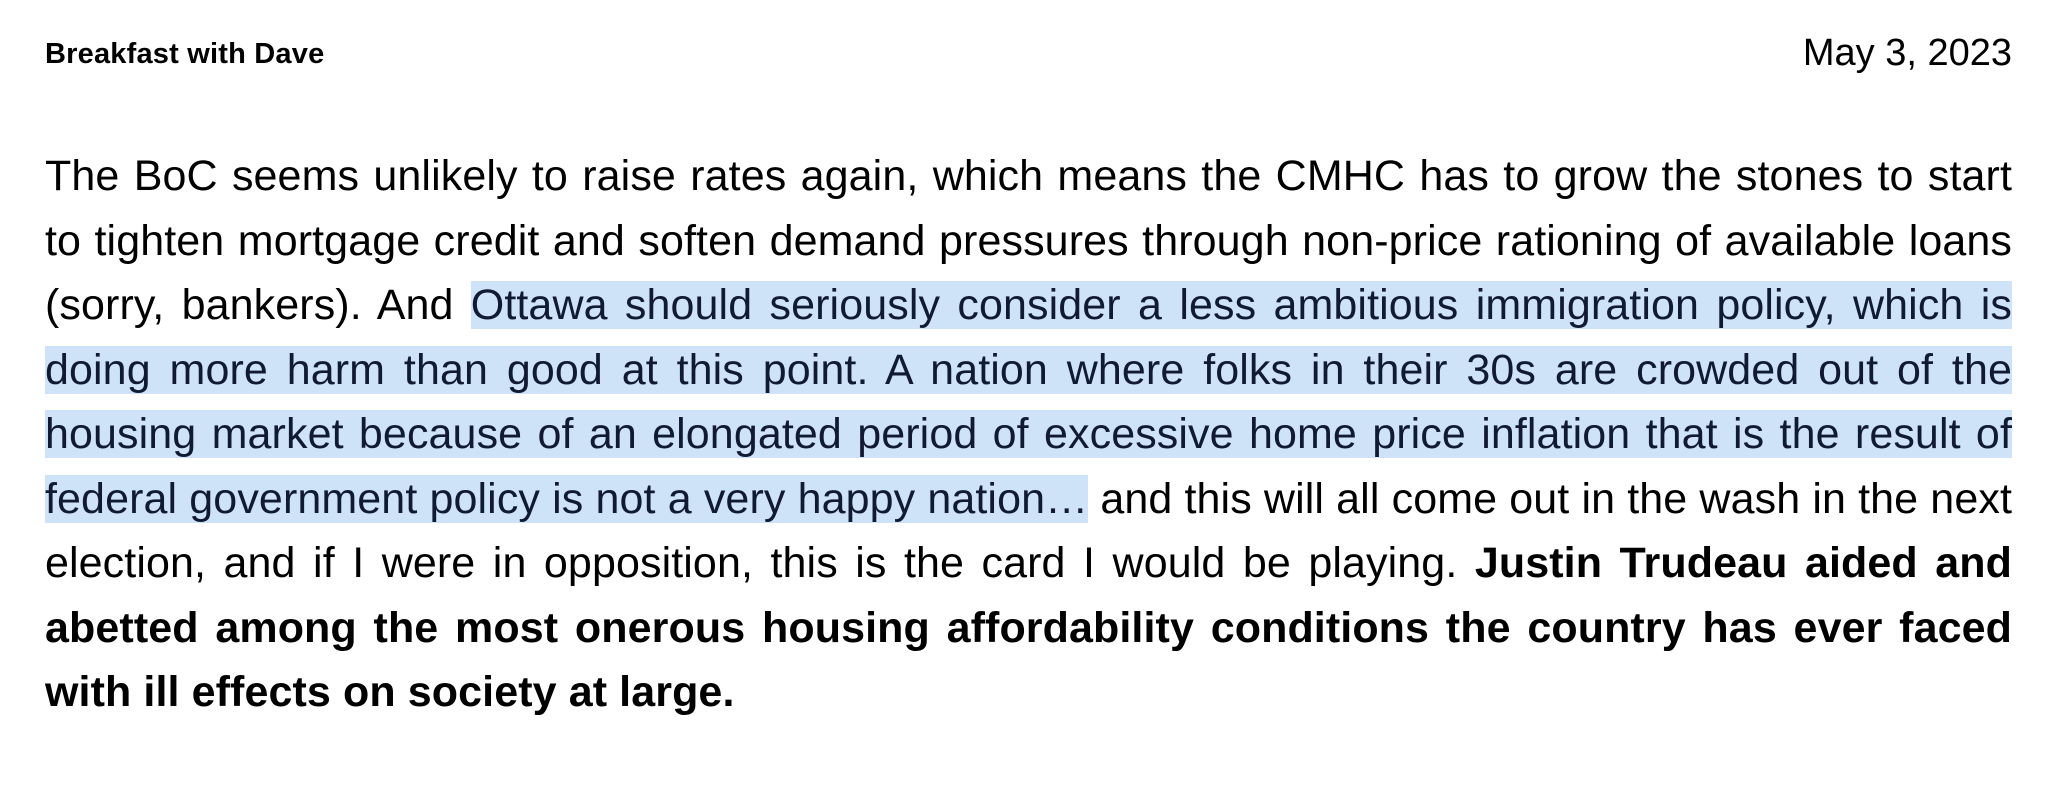 The image size is (2062, 796). I want to click on publication-date: May 3, 2023, so click(1907, 53).